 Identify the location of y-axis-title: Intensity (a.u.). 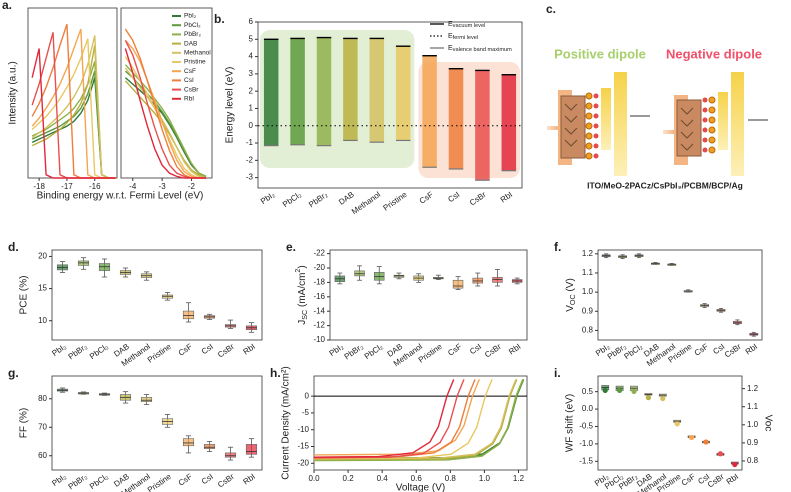
(13, 92).